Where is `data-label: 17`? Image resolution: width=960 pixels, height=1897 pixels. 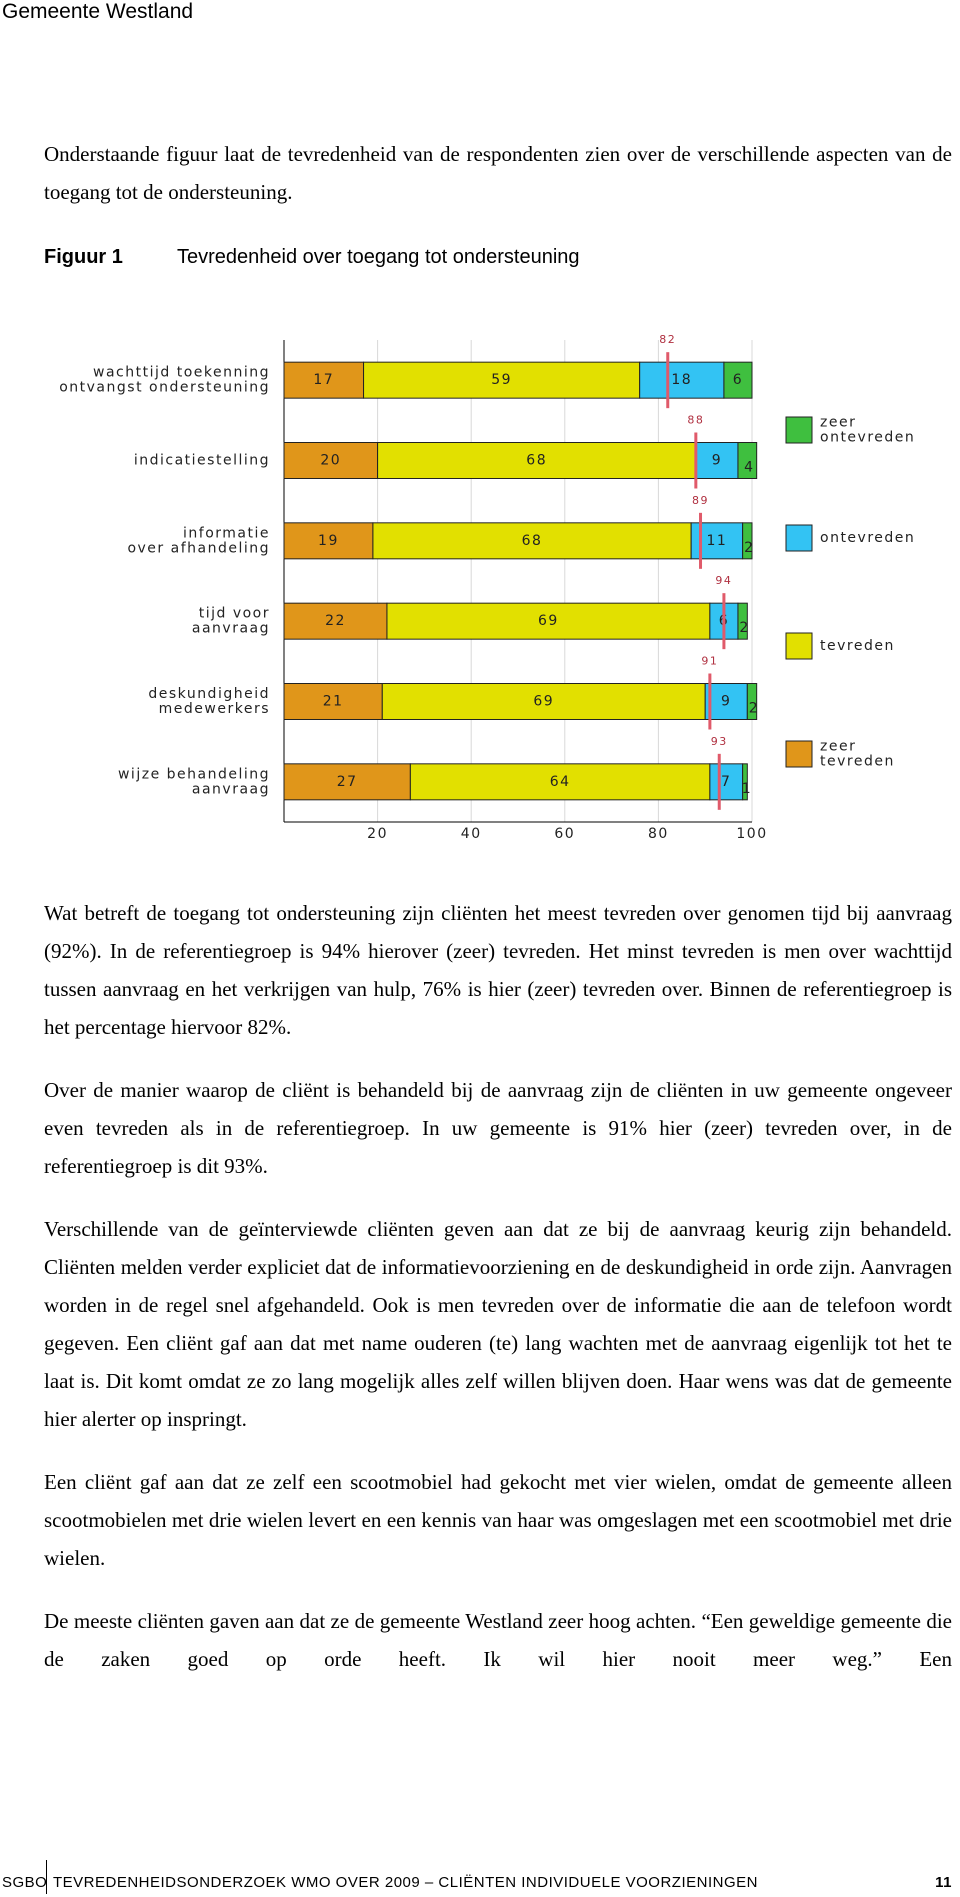
data-label: 17 is located at coordinates (323, 380).